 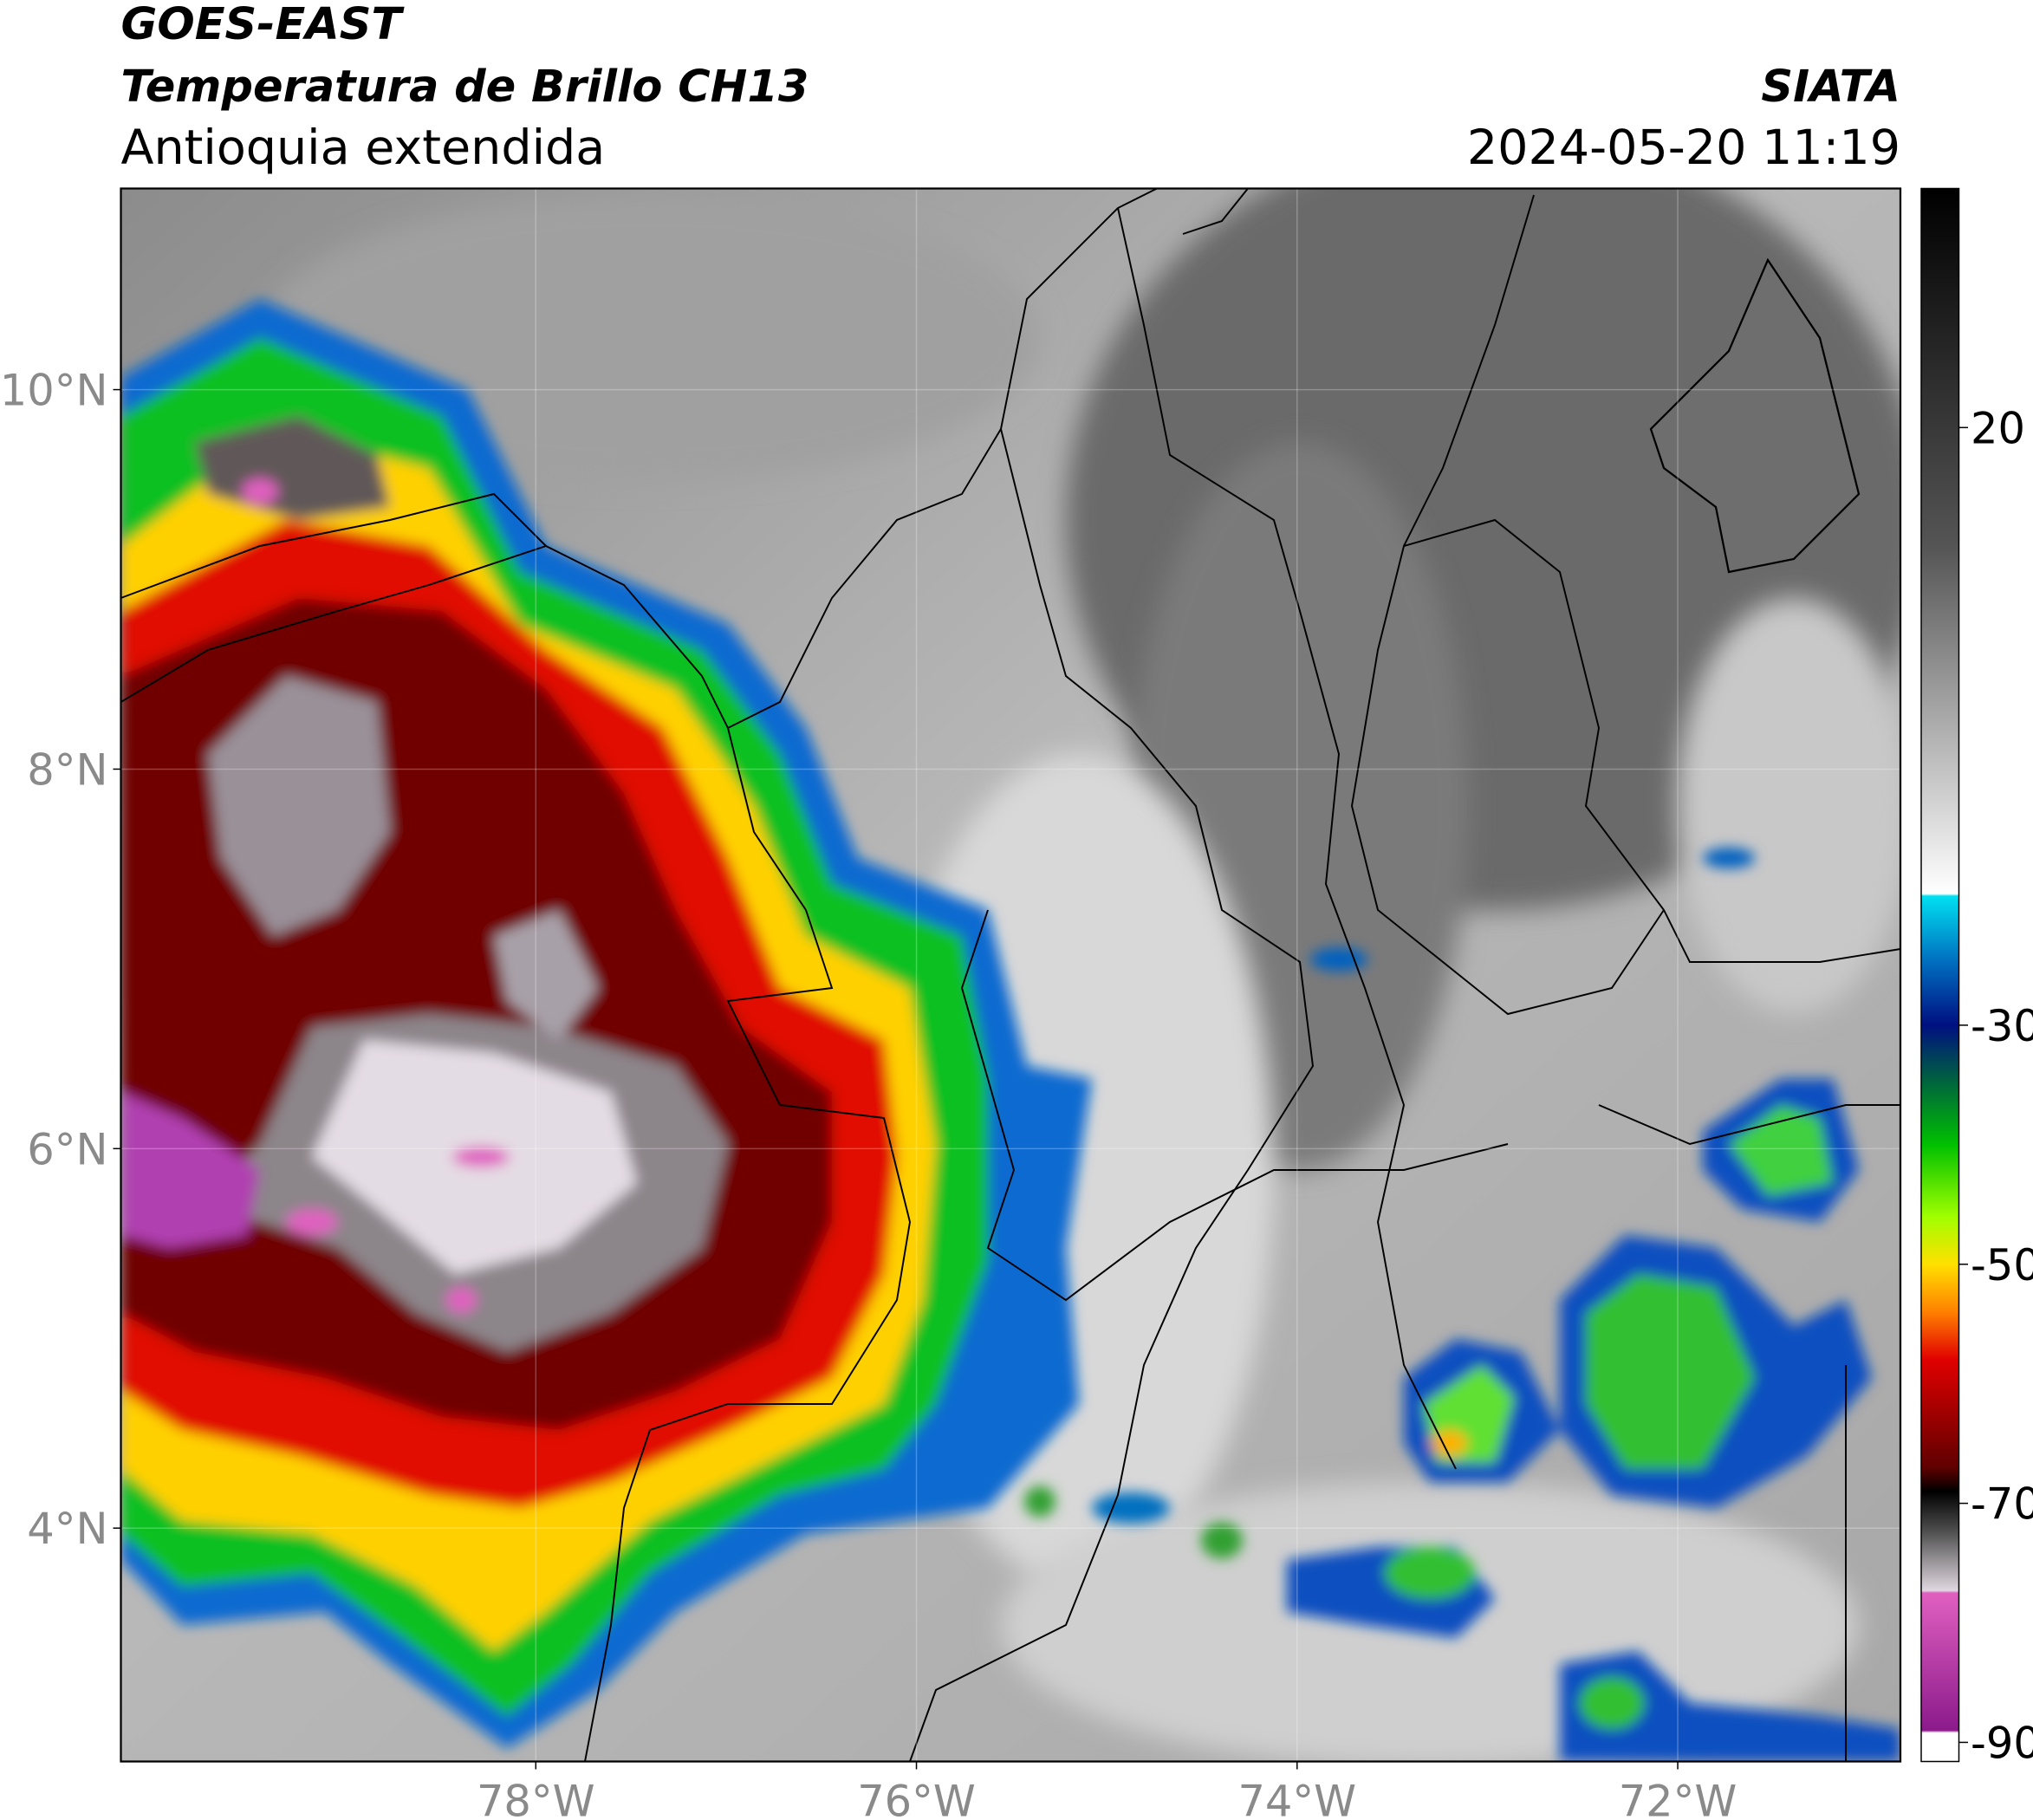 What do you see at coordinates (536, 1798) in the screenshot?
I see `x-tick-label: 78°W` at bounding box center [536, 1798].